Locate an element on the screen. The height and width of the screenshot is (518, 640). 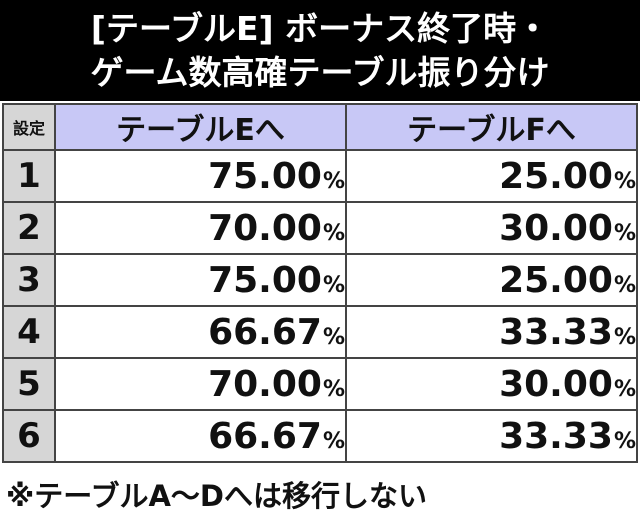
setting-cell: 1 is located at coordinates (29, 176).